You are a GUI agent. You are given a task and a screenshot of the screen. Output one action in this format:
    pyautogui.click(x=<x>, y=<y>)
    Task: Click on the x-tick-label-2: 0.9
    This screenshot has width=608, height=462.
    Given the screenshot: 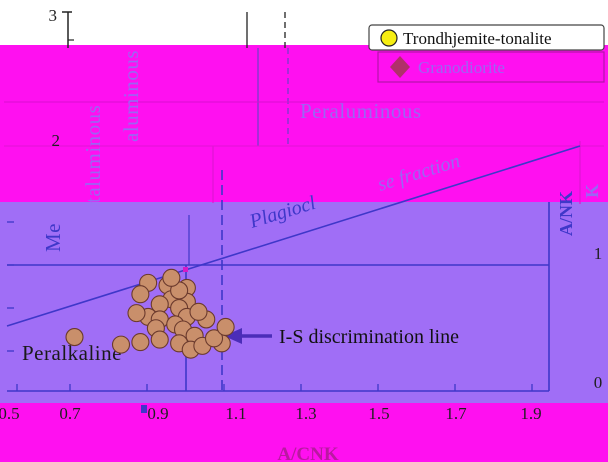 What is the action you would take?
    pyautogui.click(x=157, y=413)
    